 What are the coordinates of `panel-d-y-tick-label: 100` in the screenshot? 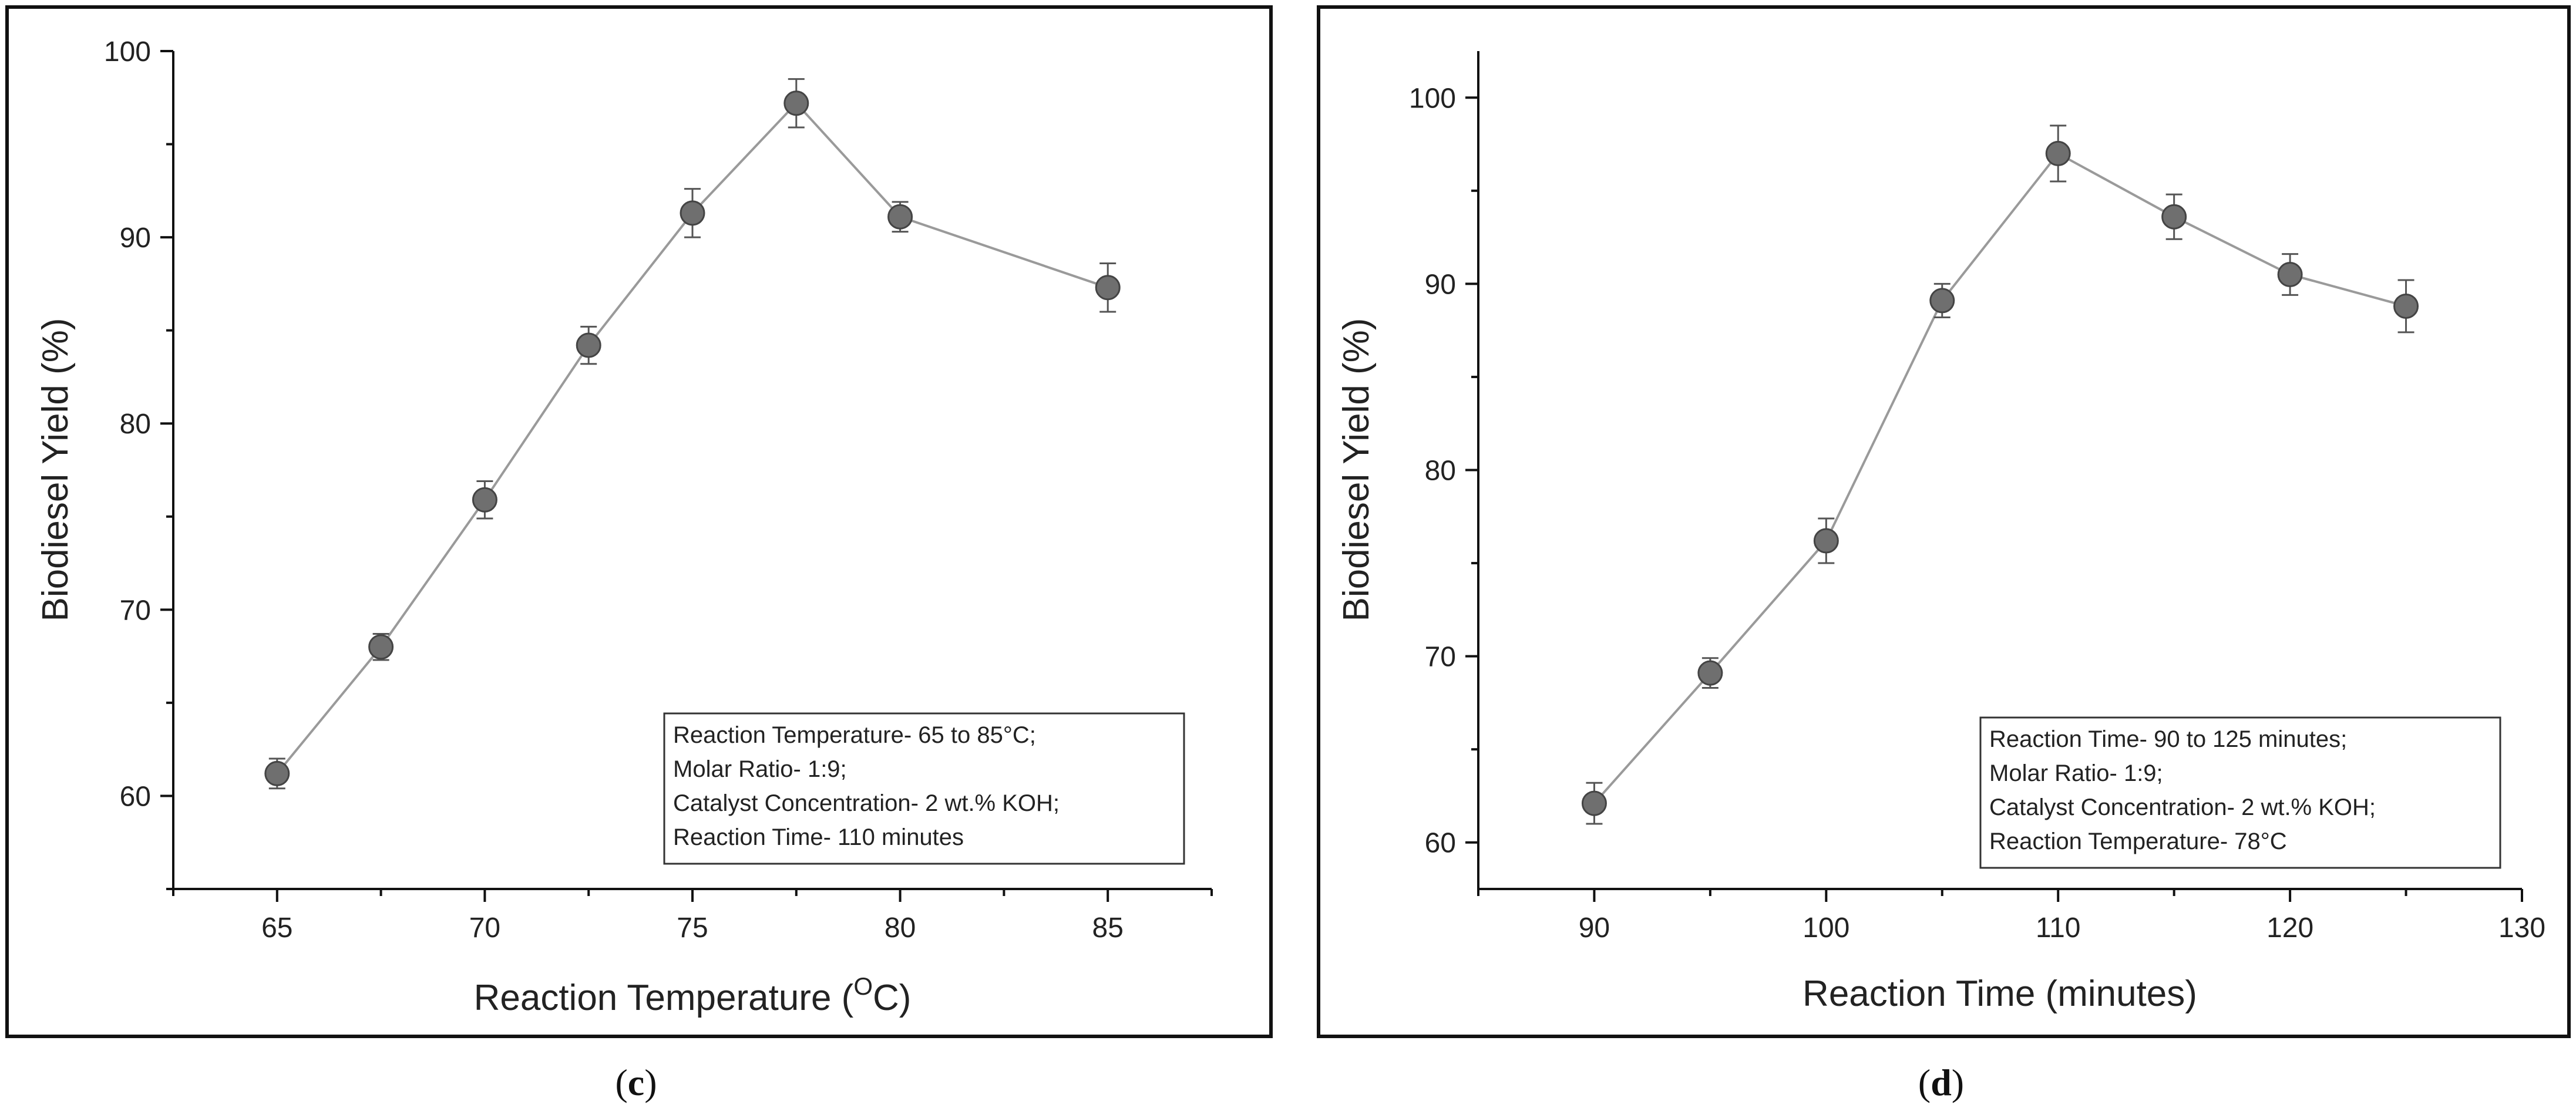 It's located at (1432, 98).